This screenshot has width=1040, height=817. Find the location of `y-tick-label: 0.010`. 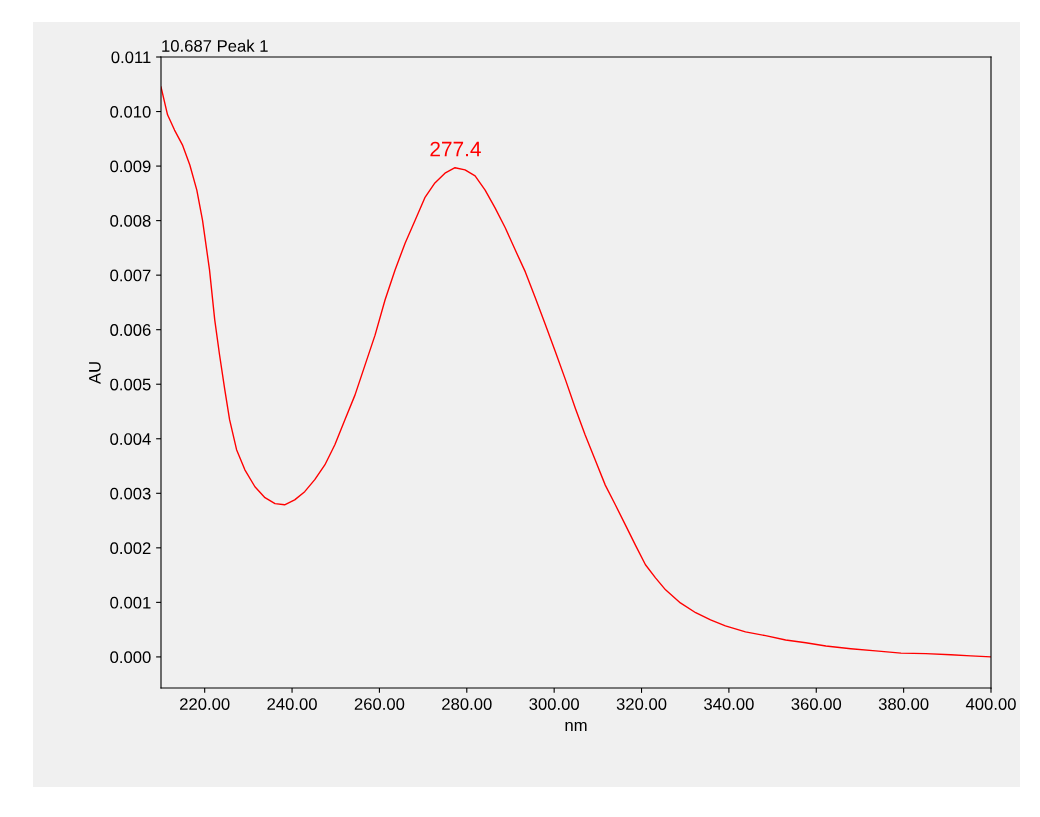

y-tick-label: 0.010 is located at coordinates (130, 111).